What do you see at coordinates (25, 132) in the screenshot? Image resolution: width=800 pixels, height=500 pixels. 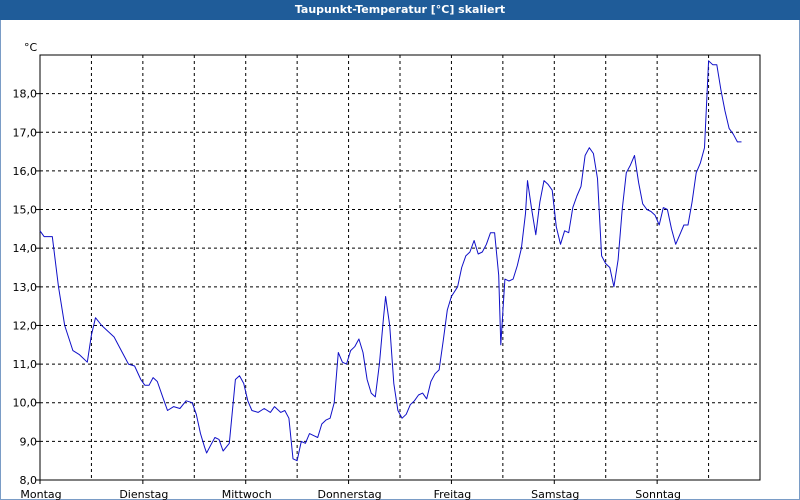 I see `y-tick-label: 17,0` at bounding box center [25, 132].